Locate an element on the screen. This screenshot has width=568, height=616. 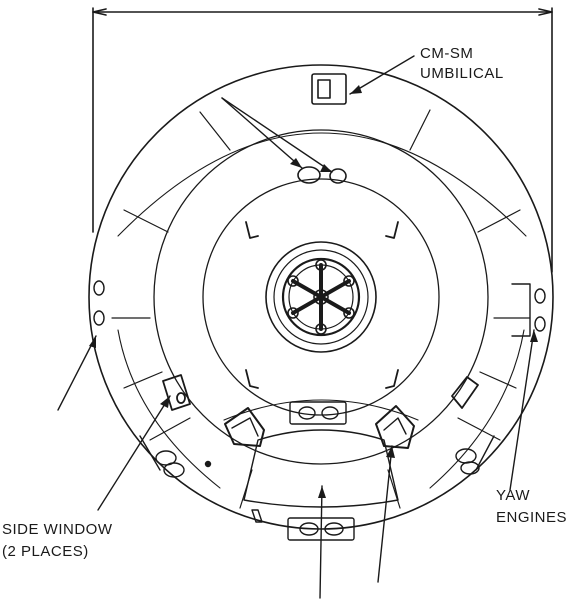
lower-rim-fittings is located at coordinates (317, 488).